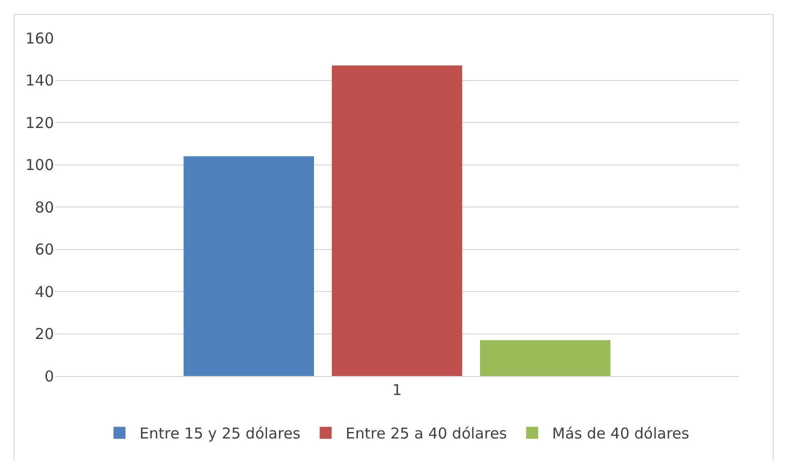 This screenshot has width=789, height=461. Describe the element at coordinates (39, 81) in the screenshot. I see `y-tick-label: 140` at that location.